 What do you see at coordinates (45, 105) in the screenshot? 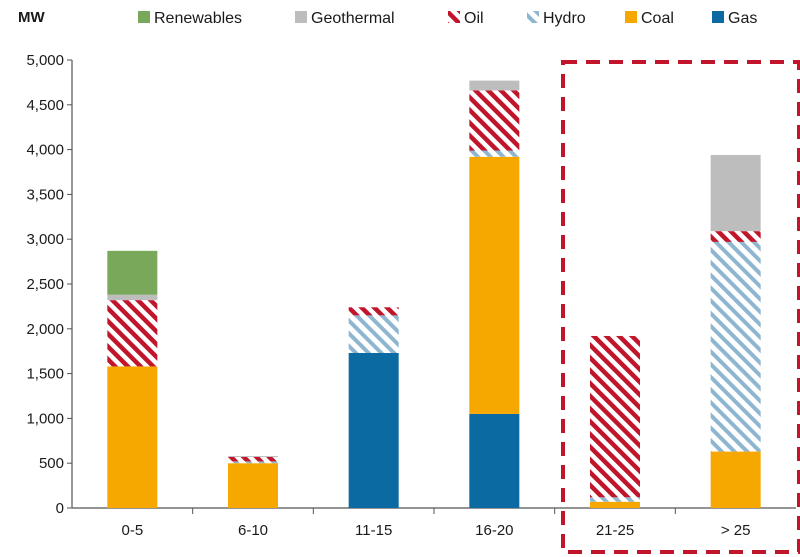
I see `y-tick-label: 4,500` at bounding box center [45, 105].